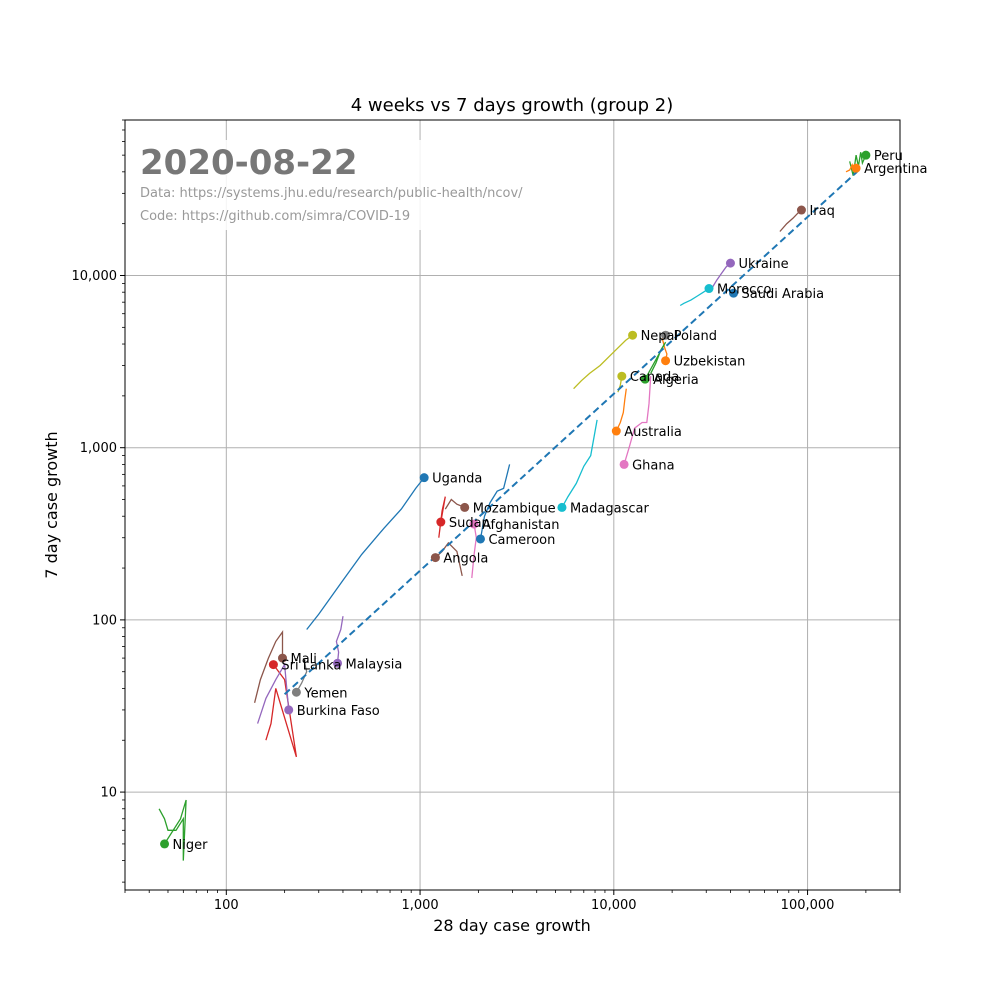 The width and height of the screenshot is (1000, 1000). I want to click on x-axis-label: 28 day case growth, so click(512, 925).